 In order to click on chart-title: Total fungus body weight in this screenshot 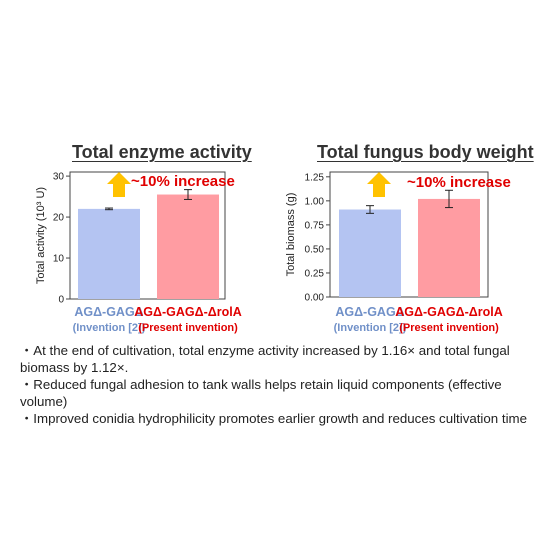, I will do `click(425, 152)`.